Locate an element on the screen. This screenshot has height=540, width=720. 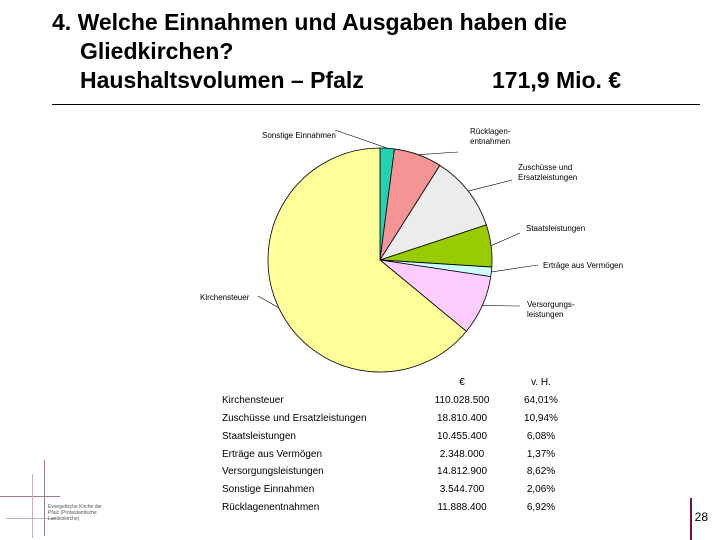
table-cell-name: Versorgungsleistungen is located at coordinates (273, 472).